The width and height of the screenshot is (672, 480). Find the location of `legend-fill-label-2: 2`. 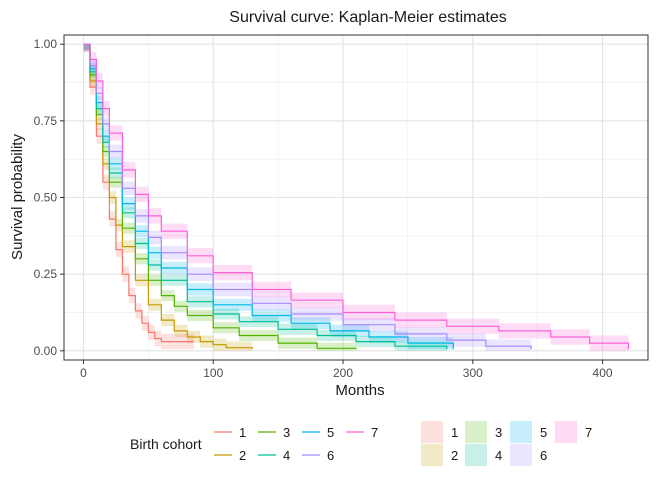

legend-fill-label-2: 2 is located at coordinates (454, 455).